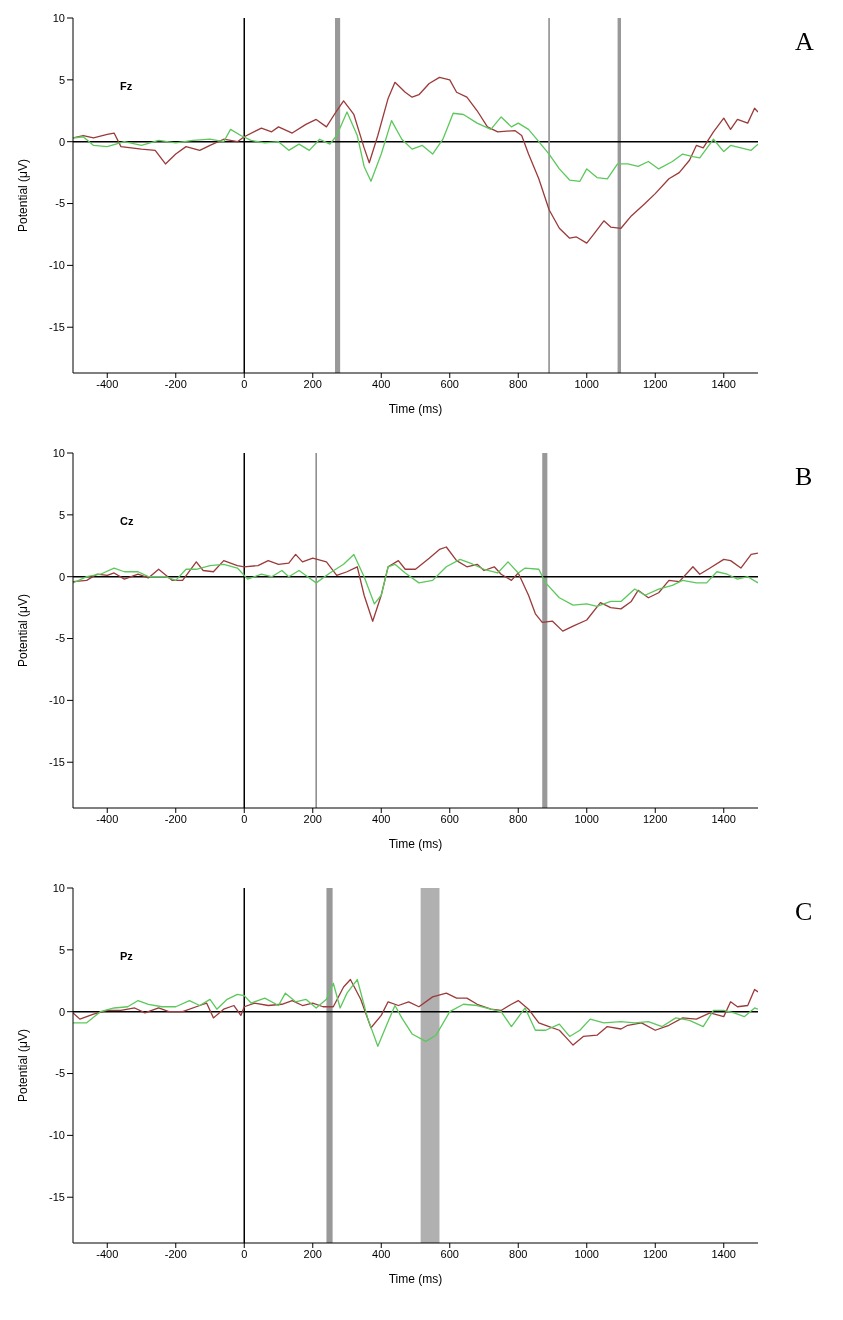 The image size is (843, 1320). What do you see at coordinates (804, 476) in the screenshot?
I see `text: B` at bounding box center [804, 476].